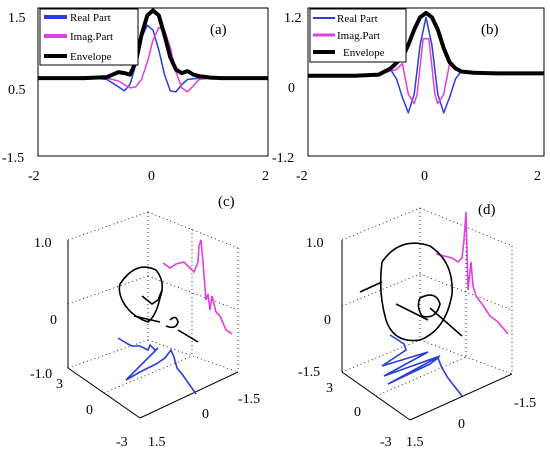  Describe the element at coordinates (249, 399) in the screenshot. I see `panel-c-rtick-m15: -1.5` at that location.